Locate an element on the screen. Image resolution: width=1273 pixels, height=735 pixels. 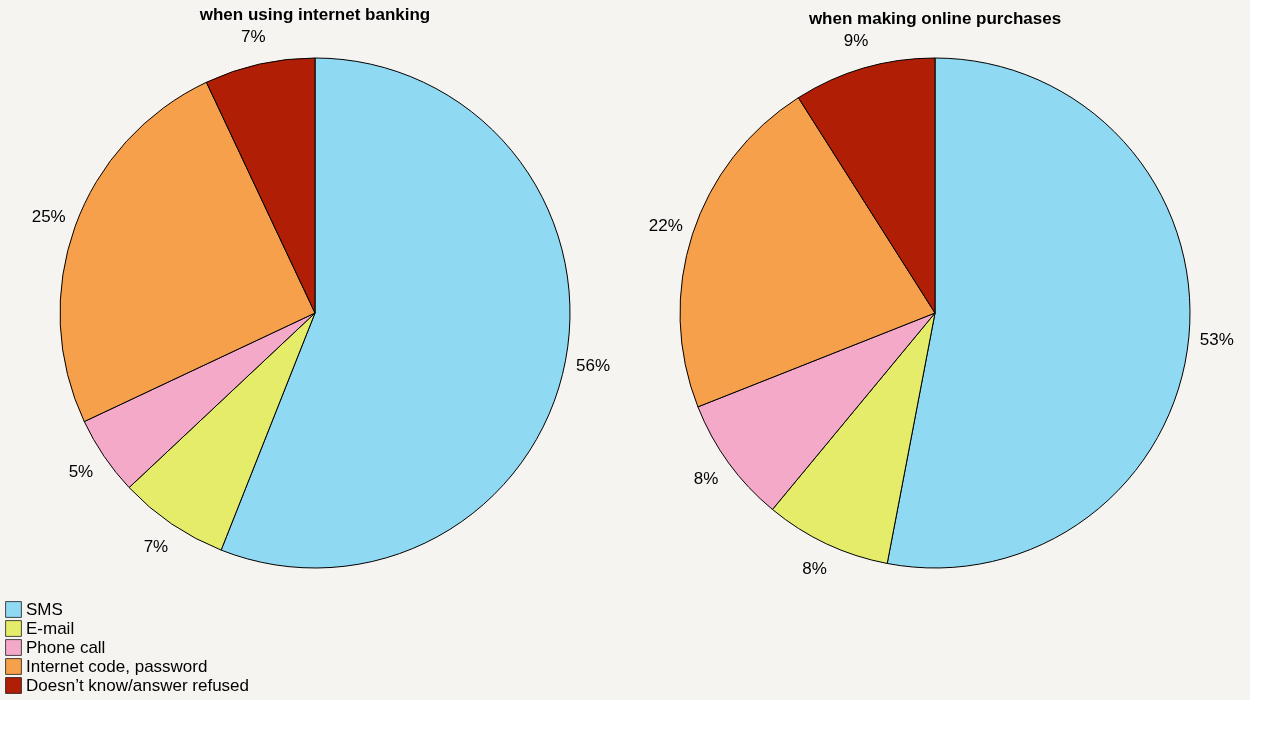
data-label: 56% is located at coordinates (592, 366).